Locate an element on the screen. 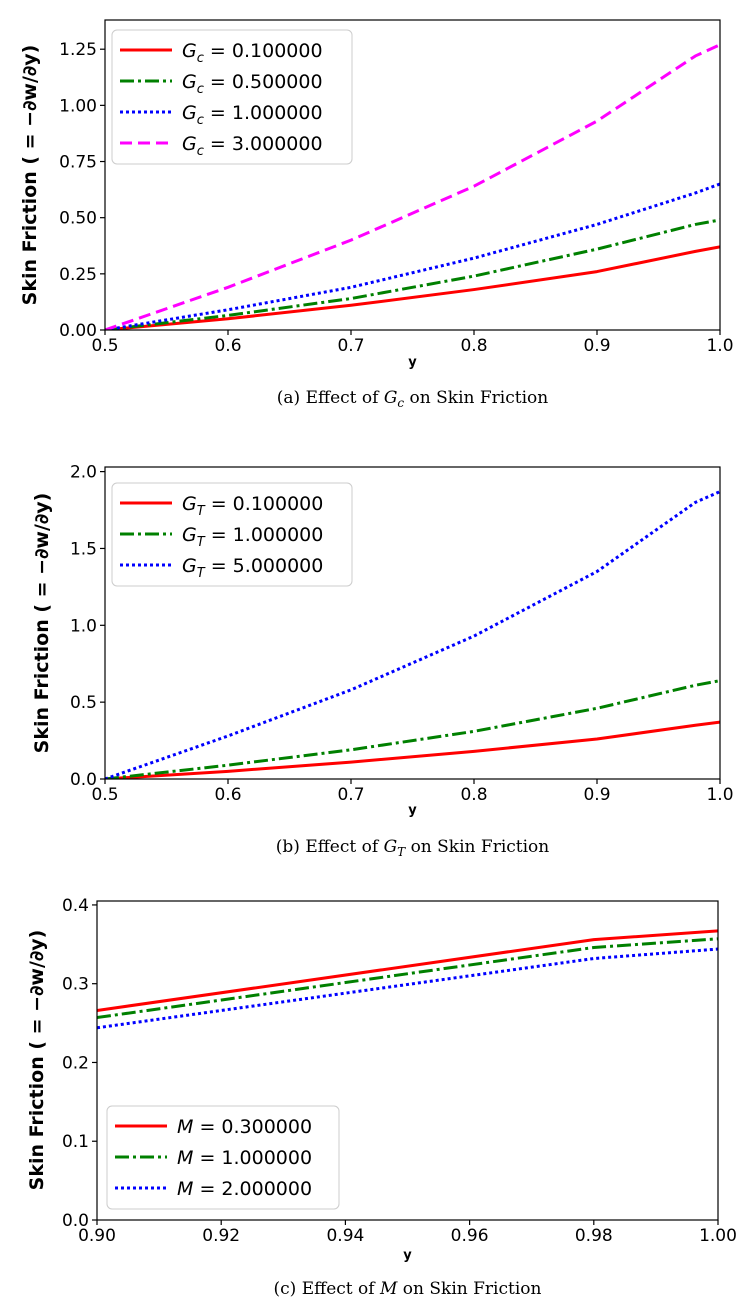 This screenshot has width=753, height=1310. x-tick-label: 0.90 is located at coordinates (97, 1236).